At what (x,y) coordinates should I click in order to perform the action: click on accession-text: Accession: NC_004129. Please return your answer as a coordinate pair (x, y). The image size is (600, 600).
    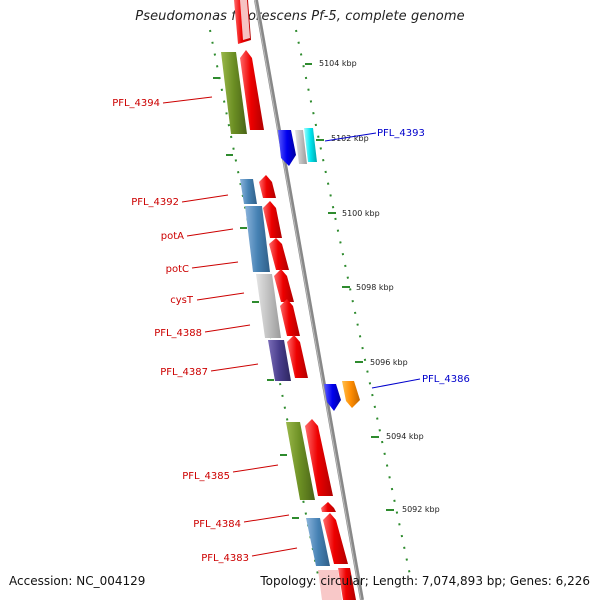
    Looking at the image, I should click on (77, 581).